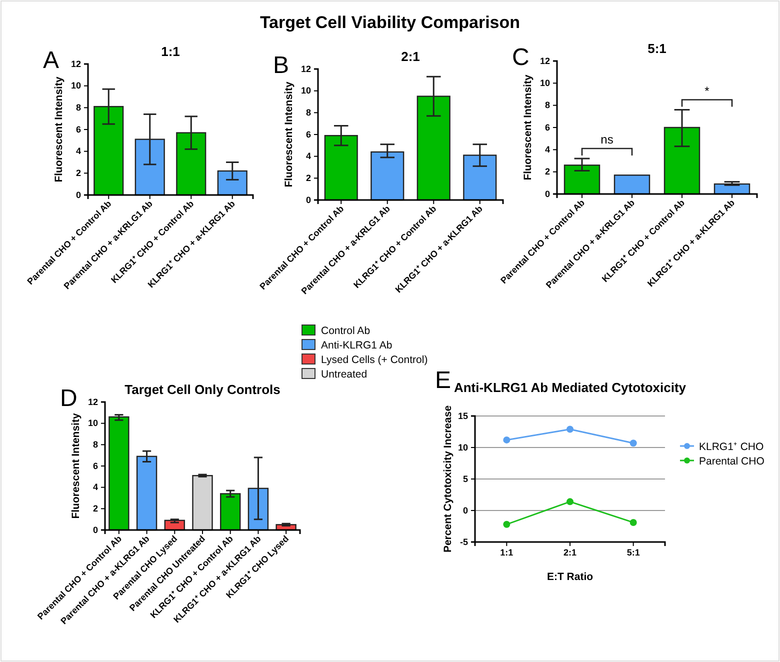 The width and height of the screenshot is (780, 662). Describe the element at coordinates (657, 48) in the screenshot. I see `chart-title: 5:1` at that location.